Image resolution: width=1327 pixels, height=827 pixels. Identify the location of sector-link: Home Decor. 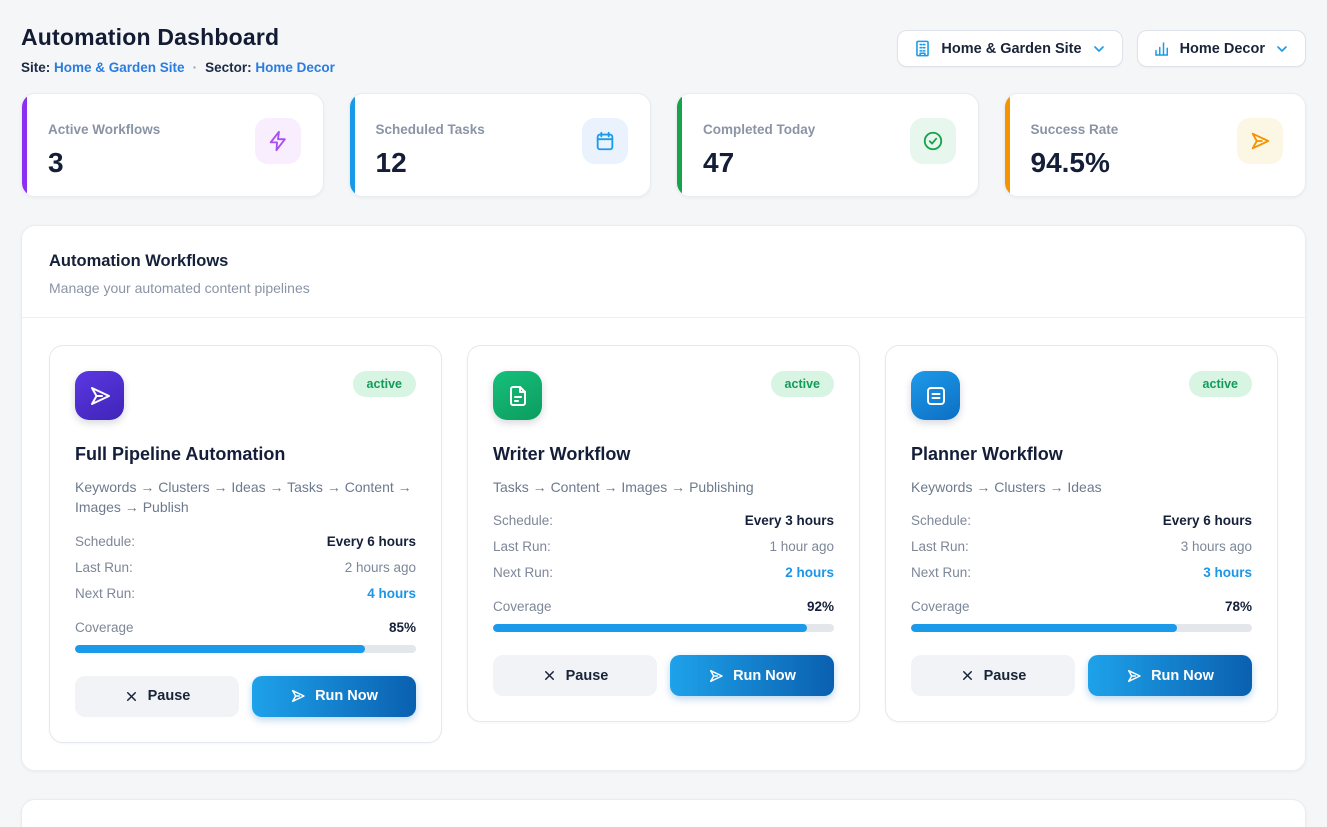
(295, 67).